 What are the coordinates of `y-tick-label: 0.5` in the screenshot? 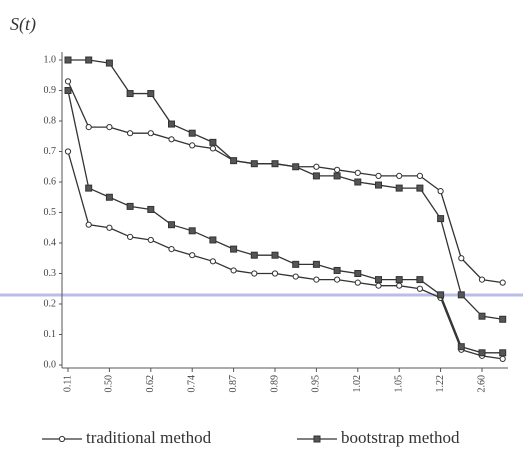 It's located at (50, 212).